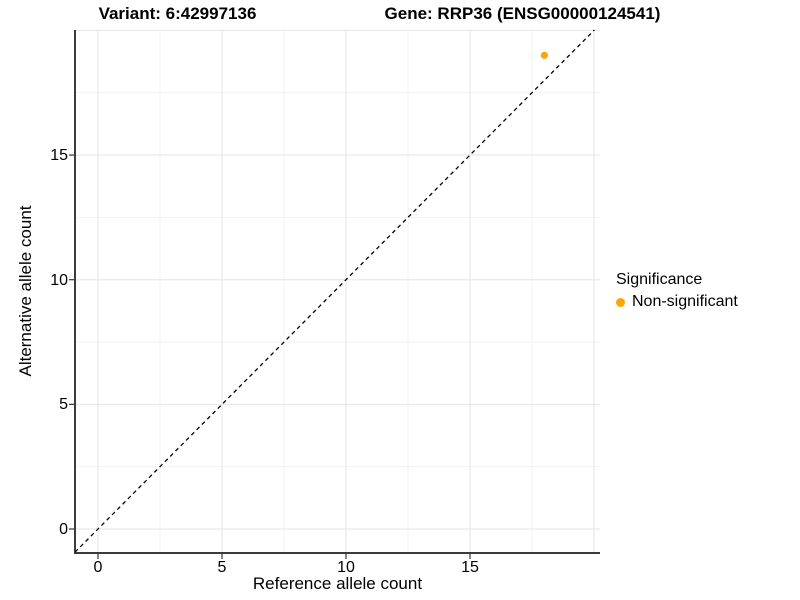  Describe the element at coordinates (346, 567) in the screenshot. I see `x-tick-label: 10` at that location.